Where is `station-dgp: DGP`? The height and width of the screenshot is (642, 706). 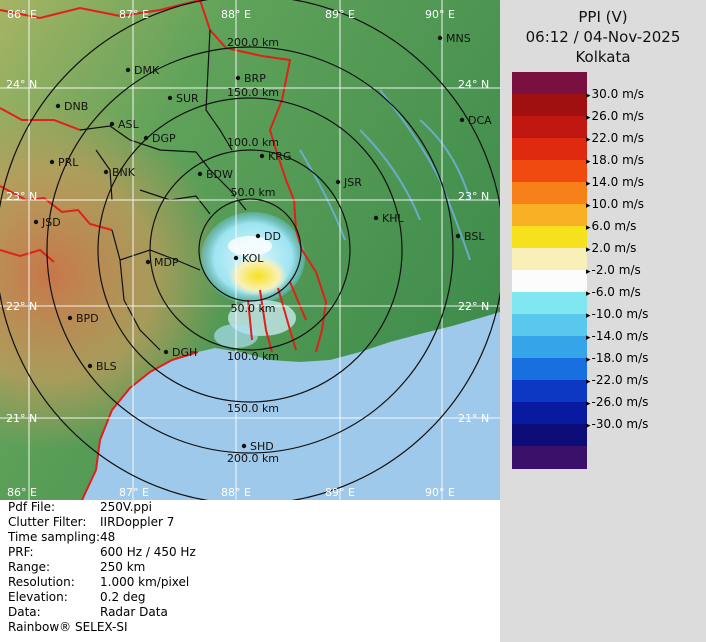
station-dgp: DGP is located at coordinates (159, 138).